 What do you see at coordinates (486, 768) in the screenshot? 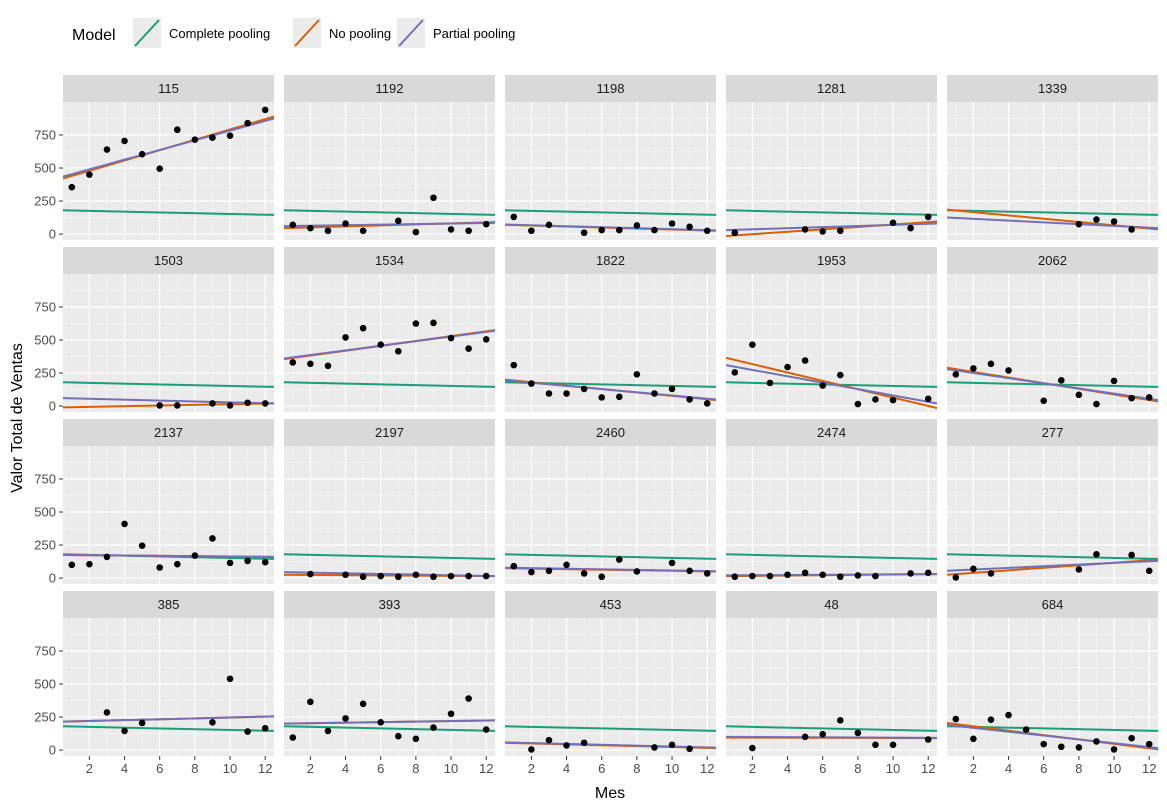
I see `x-tick-label: 12` at bounding box center [486, 768].